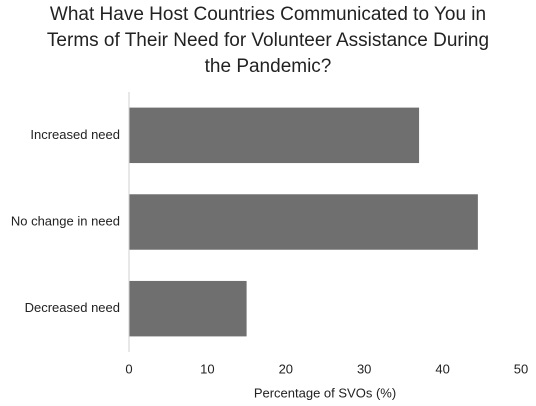 The image size is (536, 406). Describe the element at coordinates (286, 368) in the screenshot. I see `x-tick-label: 20` at that location.